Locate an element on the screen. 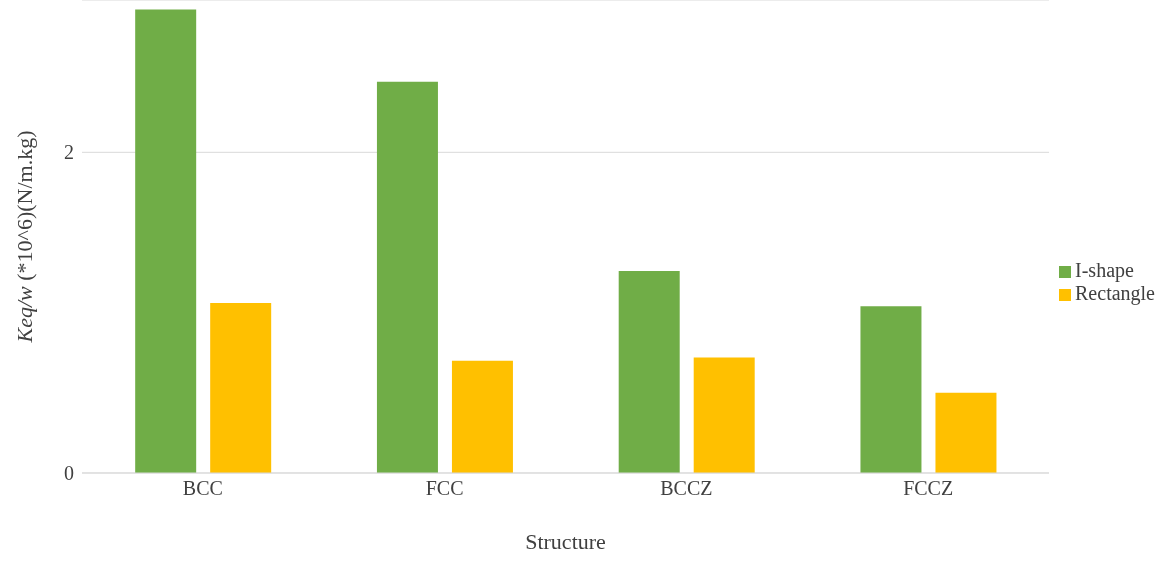  y-axis-title: Keq/w (*10^6)(N/m.kg) is located at coordinates (24, 237).